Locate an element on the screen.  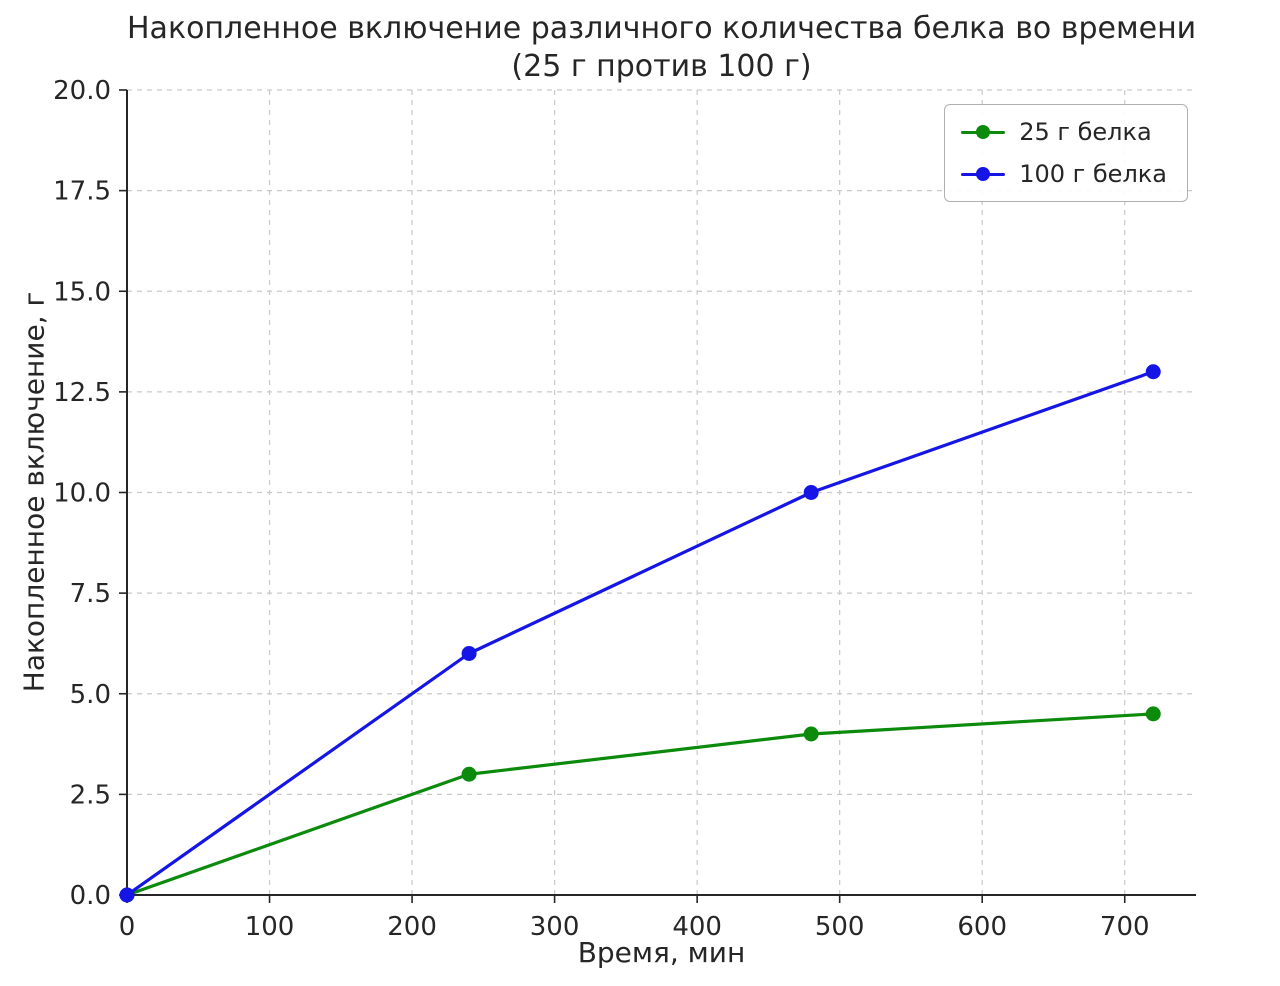
x-tick-label: 200 is located at coordinates (412, 927).